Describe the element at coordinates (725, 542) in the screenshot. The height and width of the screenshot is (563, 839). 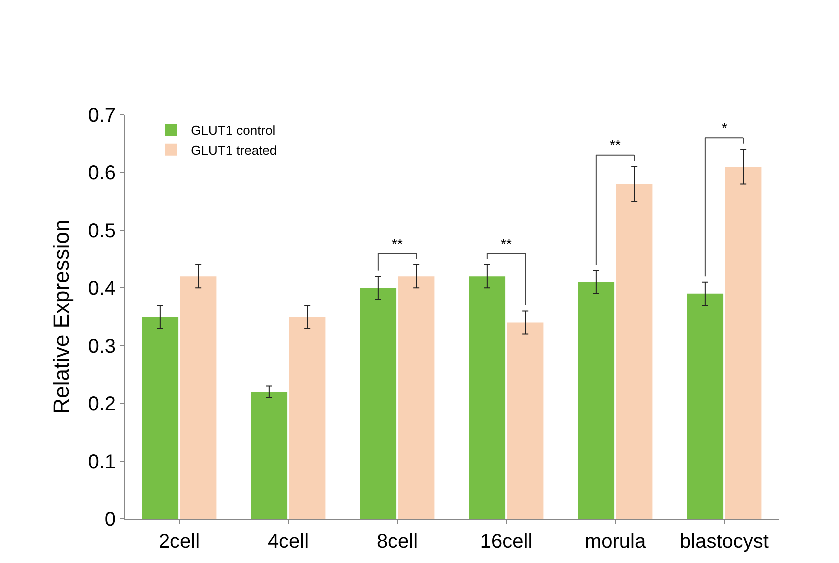
I see `x-tick-label: blastocyst` at that location.